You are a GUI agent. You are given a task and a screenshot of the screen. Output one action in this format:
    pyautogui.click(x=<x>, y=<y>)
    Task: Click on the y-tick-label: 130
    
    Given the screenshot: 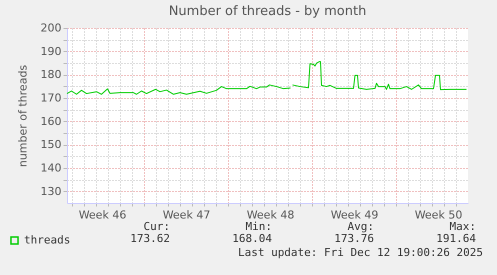 What is the action you would take?
    pyautogui.click(x=51, y=191)
    